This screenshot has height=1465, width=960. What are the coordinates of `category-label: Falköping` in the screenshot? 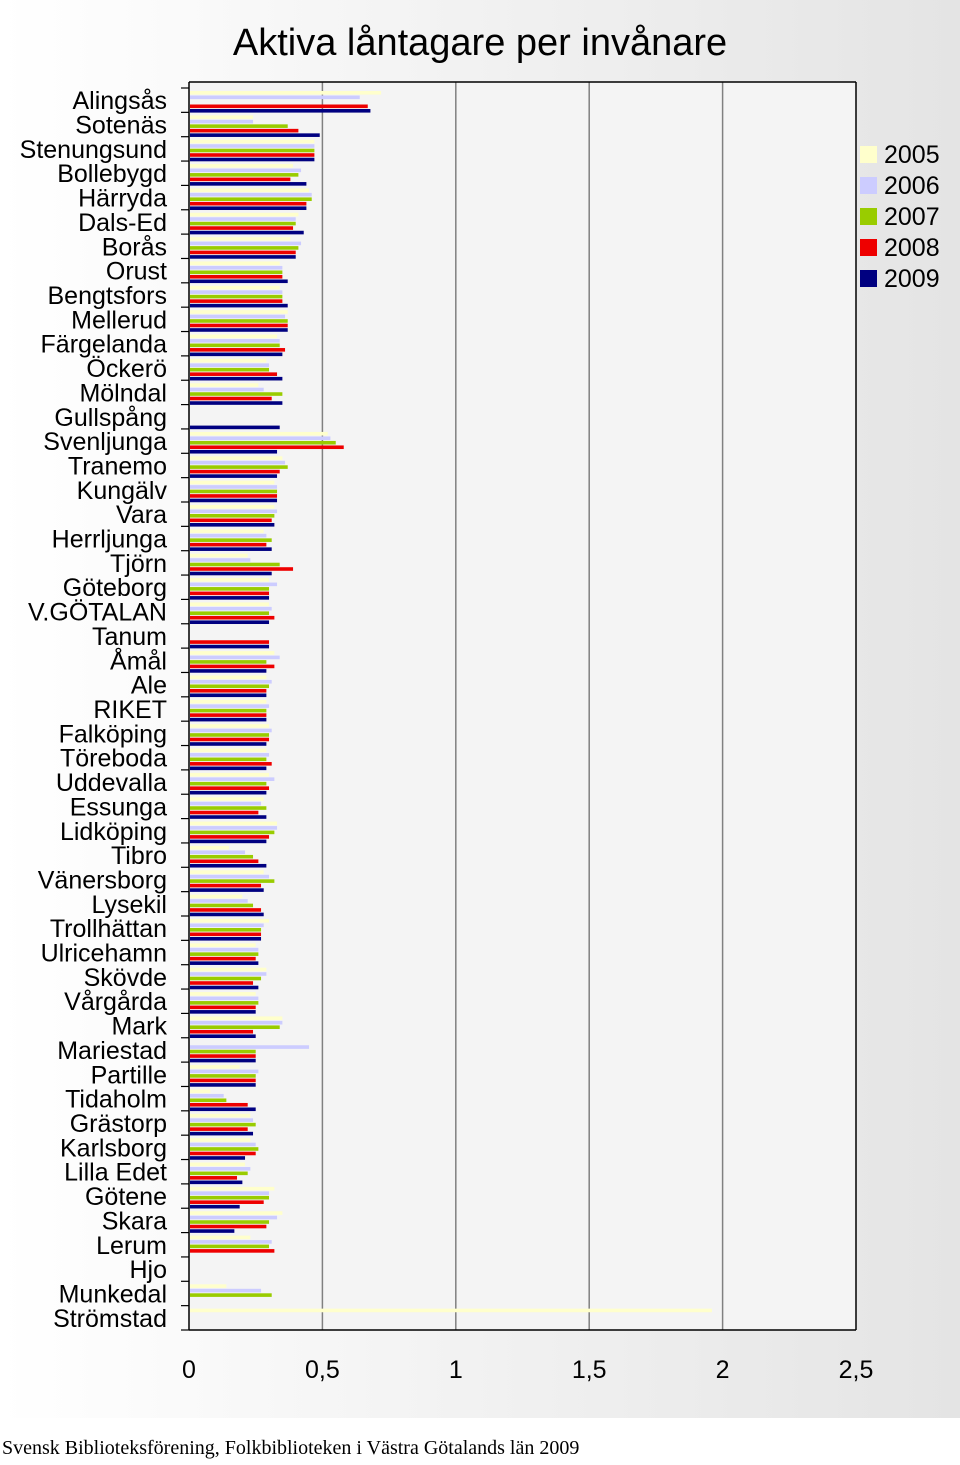 It's located at (113, 734).